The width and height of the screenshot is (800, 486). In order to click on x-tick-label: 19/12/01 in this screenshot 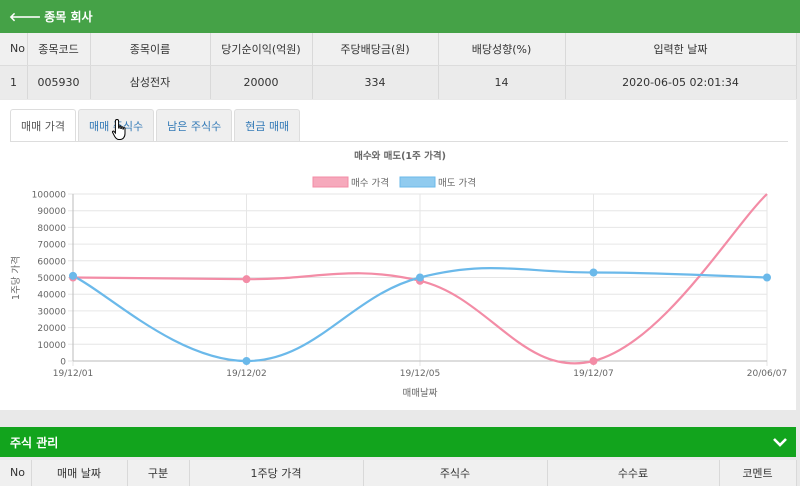, I will do `click(73, 374)`.